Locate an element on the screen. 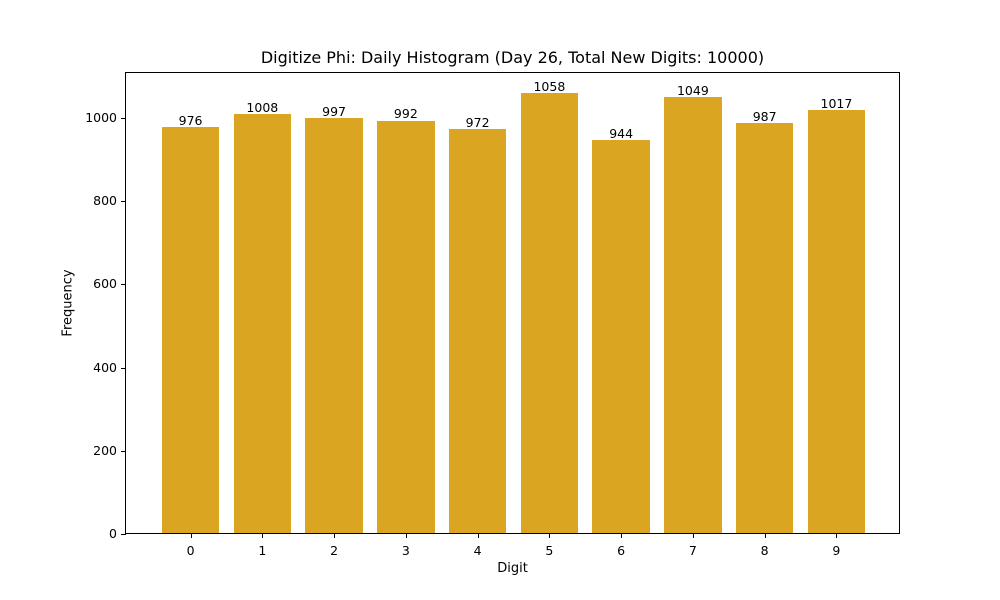 The height and width of the screenshot is (600, 1000). x-tick-label: 2 is located at coordinates (334, 550).